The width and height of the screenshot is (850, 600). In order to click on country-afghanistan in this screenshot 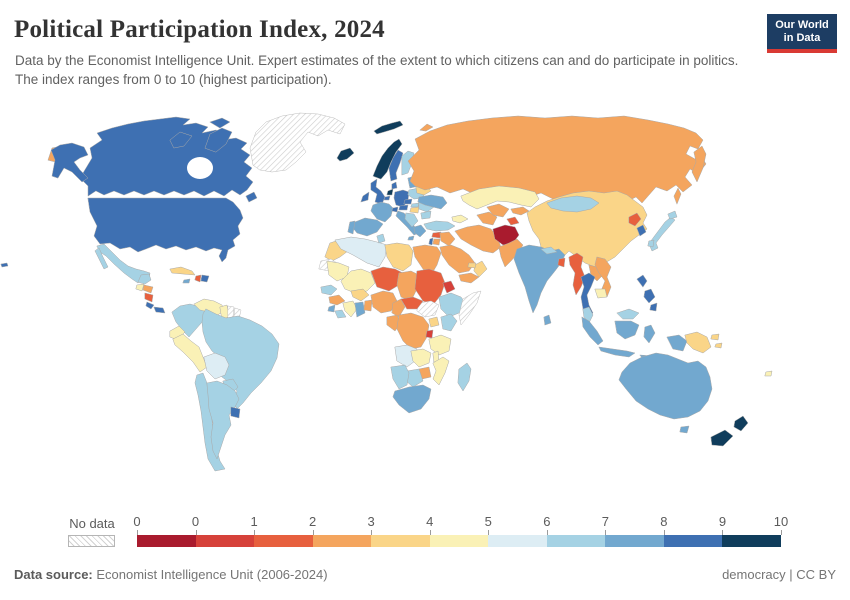, I will do `click(506, 235)`.